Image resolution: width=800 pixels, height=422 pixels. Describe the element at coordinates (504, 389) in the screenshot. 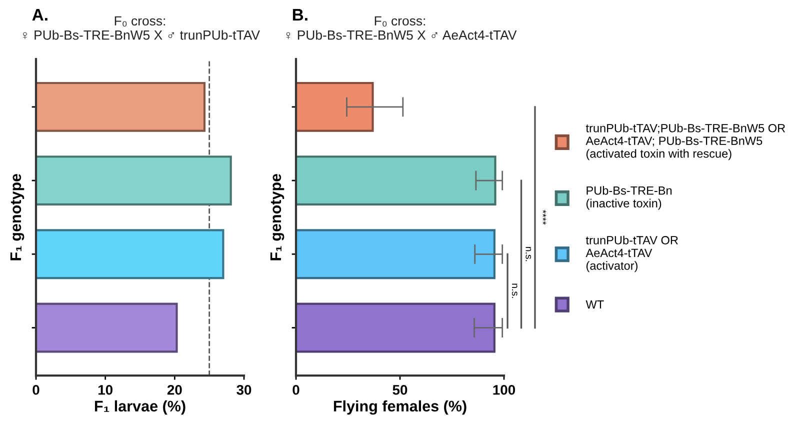

I see `x-tick-label: 100` at that location.